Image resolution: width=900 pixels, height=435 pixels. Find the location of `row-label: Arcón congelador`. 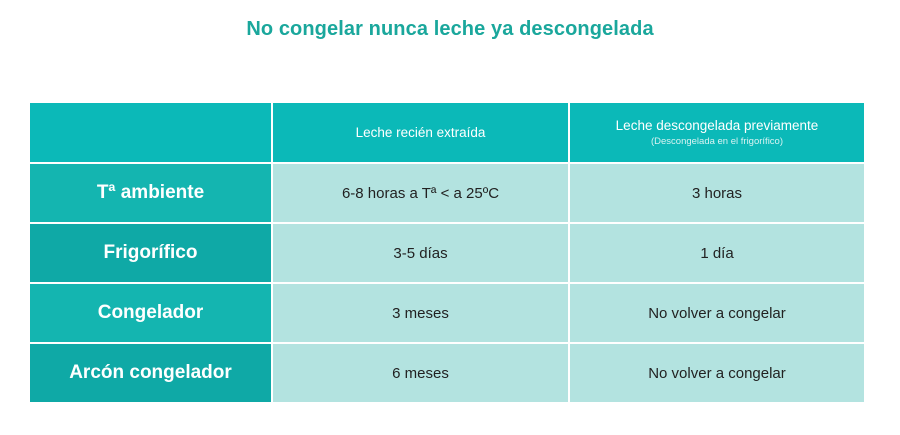

row-label: Arcón congelador is located at coordinates (150, 372).